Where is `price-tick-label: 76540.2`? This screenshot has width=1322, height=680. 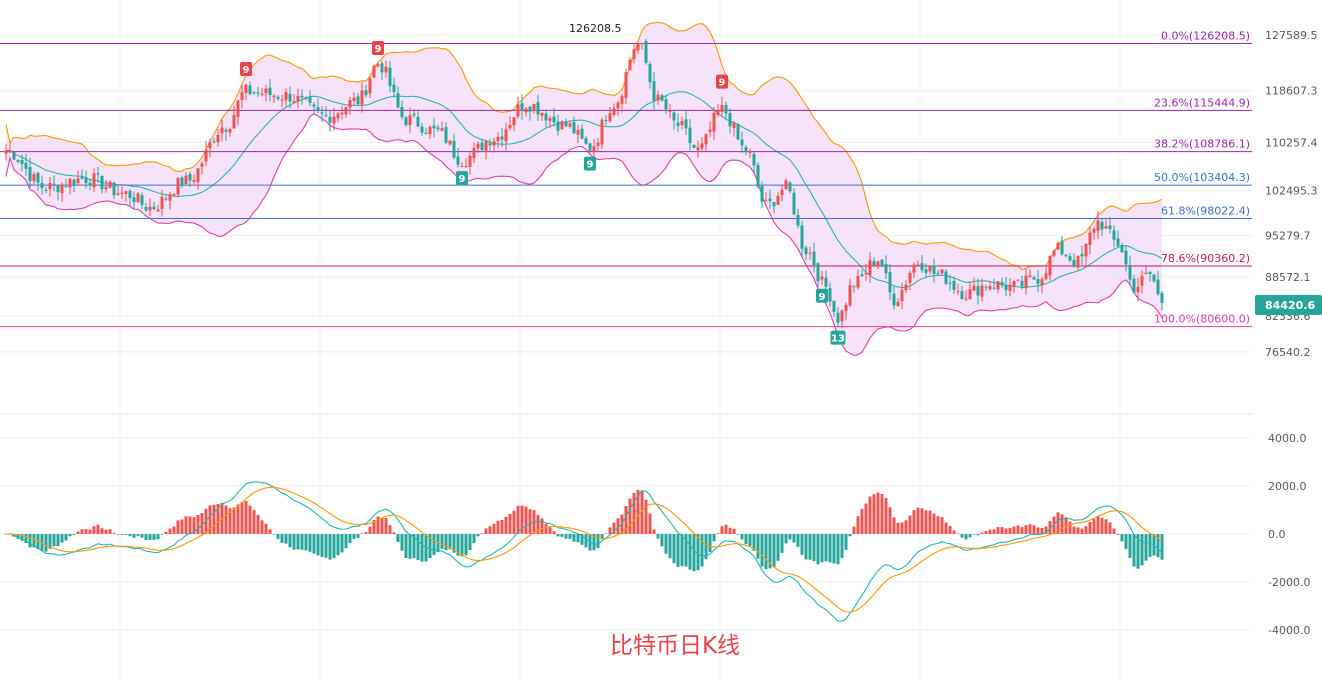
price-tick-label: 76540.2 is located at coordinates (1288, 352).